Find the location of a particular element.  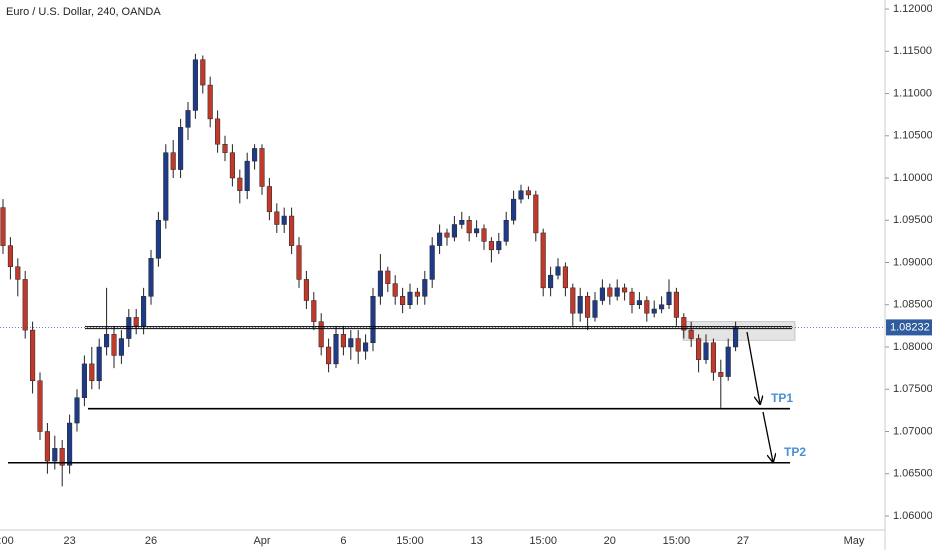

y-tick-label: 1.07500 is located at coordinates (912, 389).